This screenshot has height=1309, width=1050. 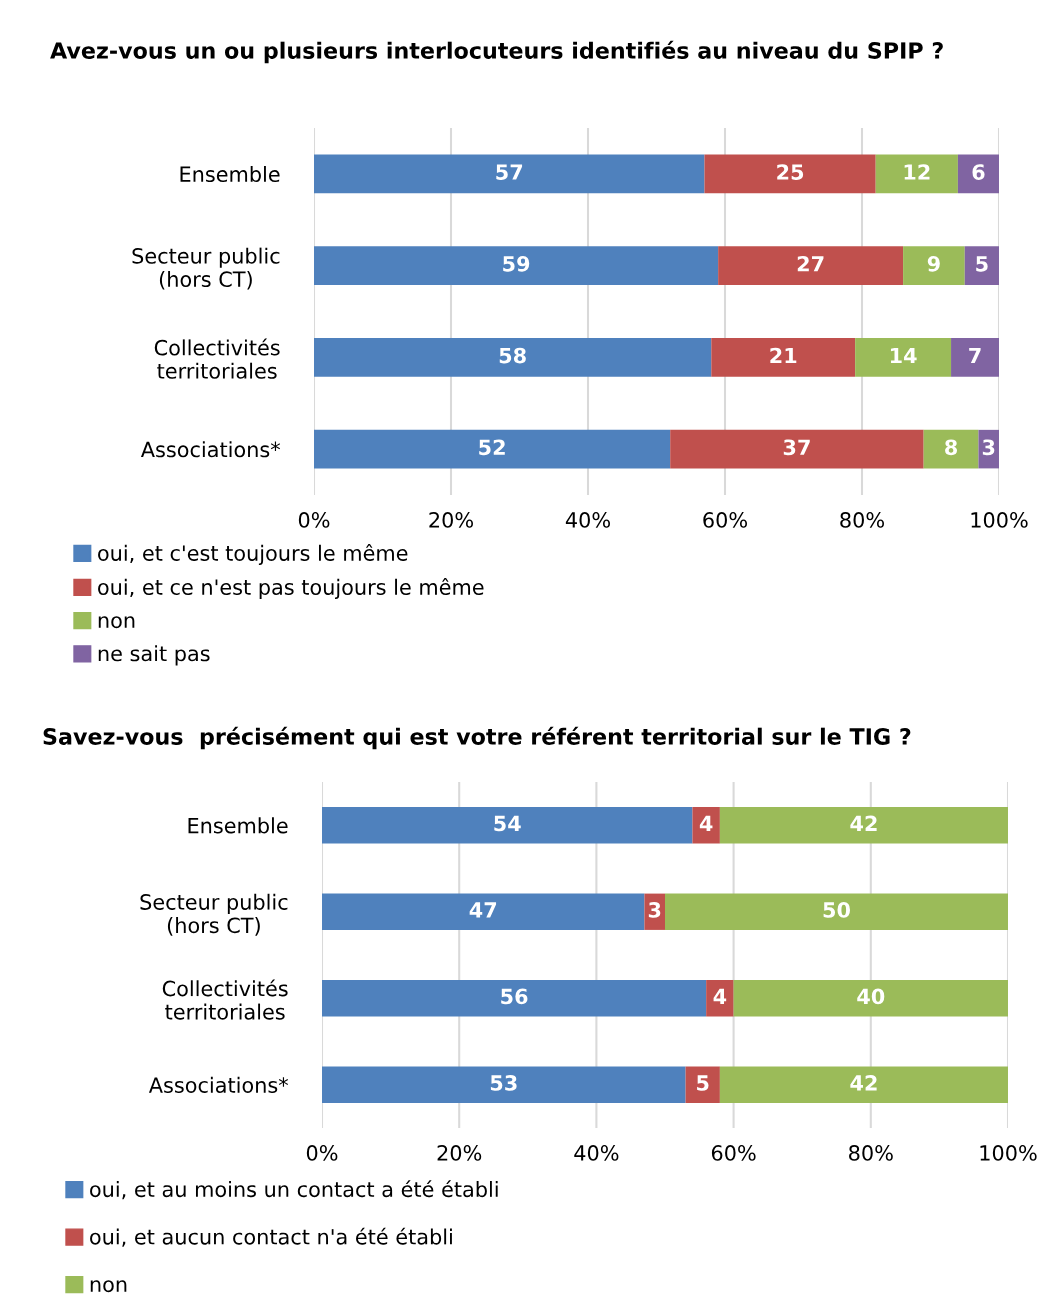 I want to click on data-label: 12, so click(x=917, y=172).